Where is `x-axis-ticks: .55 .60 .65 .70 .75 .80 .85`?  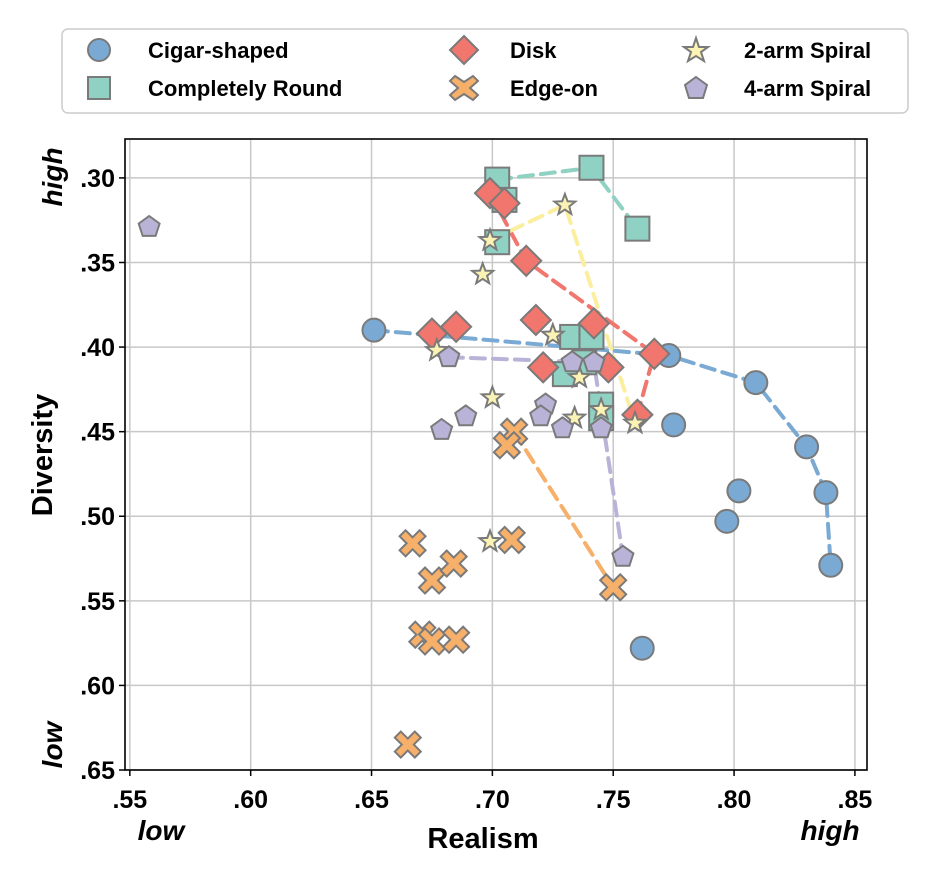
x-axis-ticks: .55 .60 .65 .70 .75 .80 .85 is located at coordinates (492, 792).